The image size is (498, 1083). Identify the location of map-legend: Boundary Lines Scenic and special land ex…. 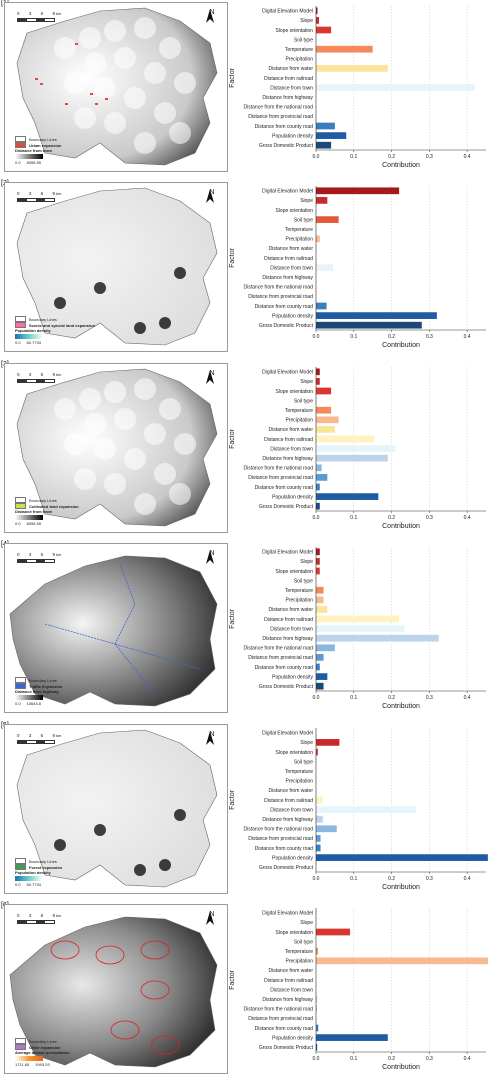
(60, 330).